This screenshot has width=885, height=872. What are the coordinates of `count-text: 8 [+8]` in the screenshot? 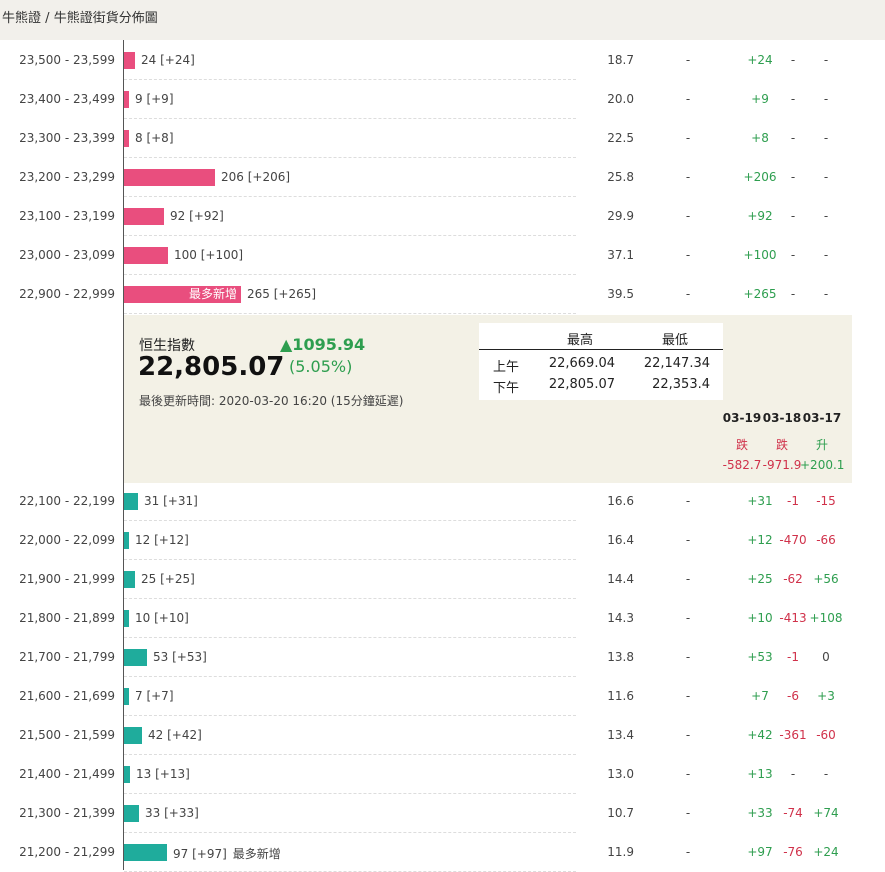 It's located at (154, 138).